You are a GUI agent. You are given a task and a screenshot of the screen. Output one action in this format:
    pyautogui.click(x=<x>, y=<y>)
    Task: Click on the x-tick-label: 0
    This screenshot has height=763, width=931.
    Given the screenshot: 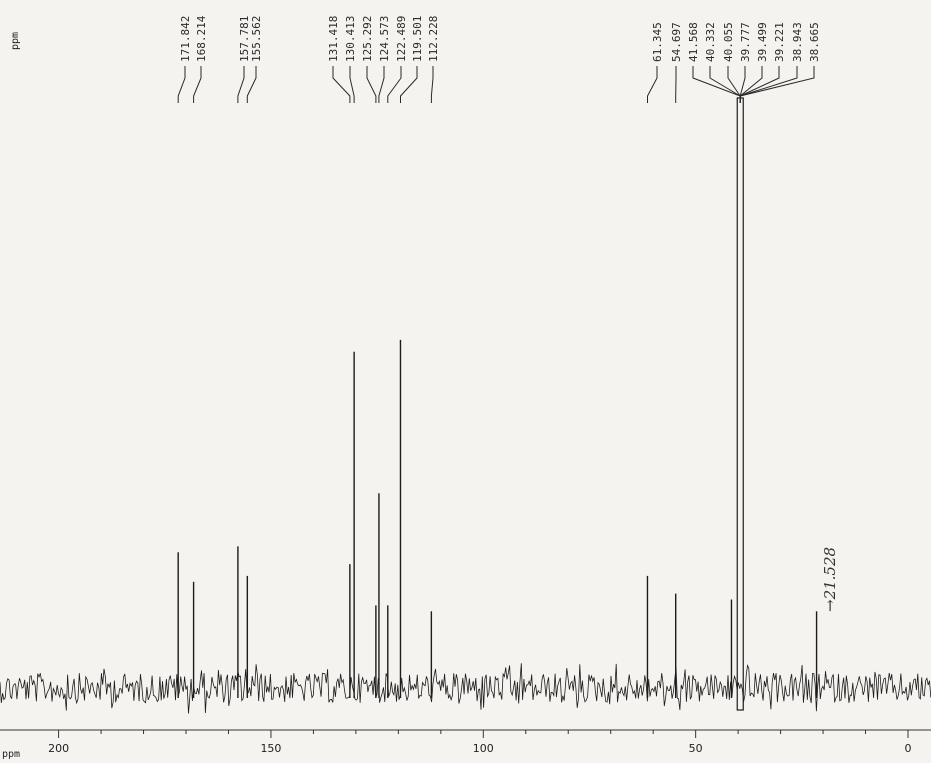 What is the action you would take?
    pyautogui.click(x=908, y=748)
    